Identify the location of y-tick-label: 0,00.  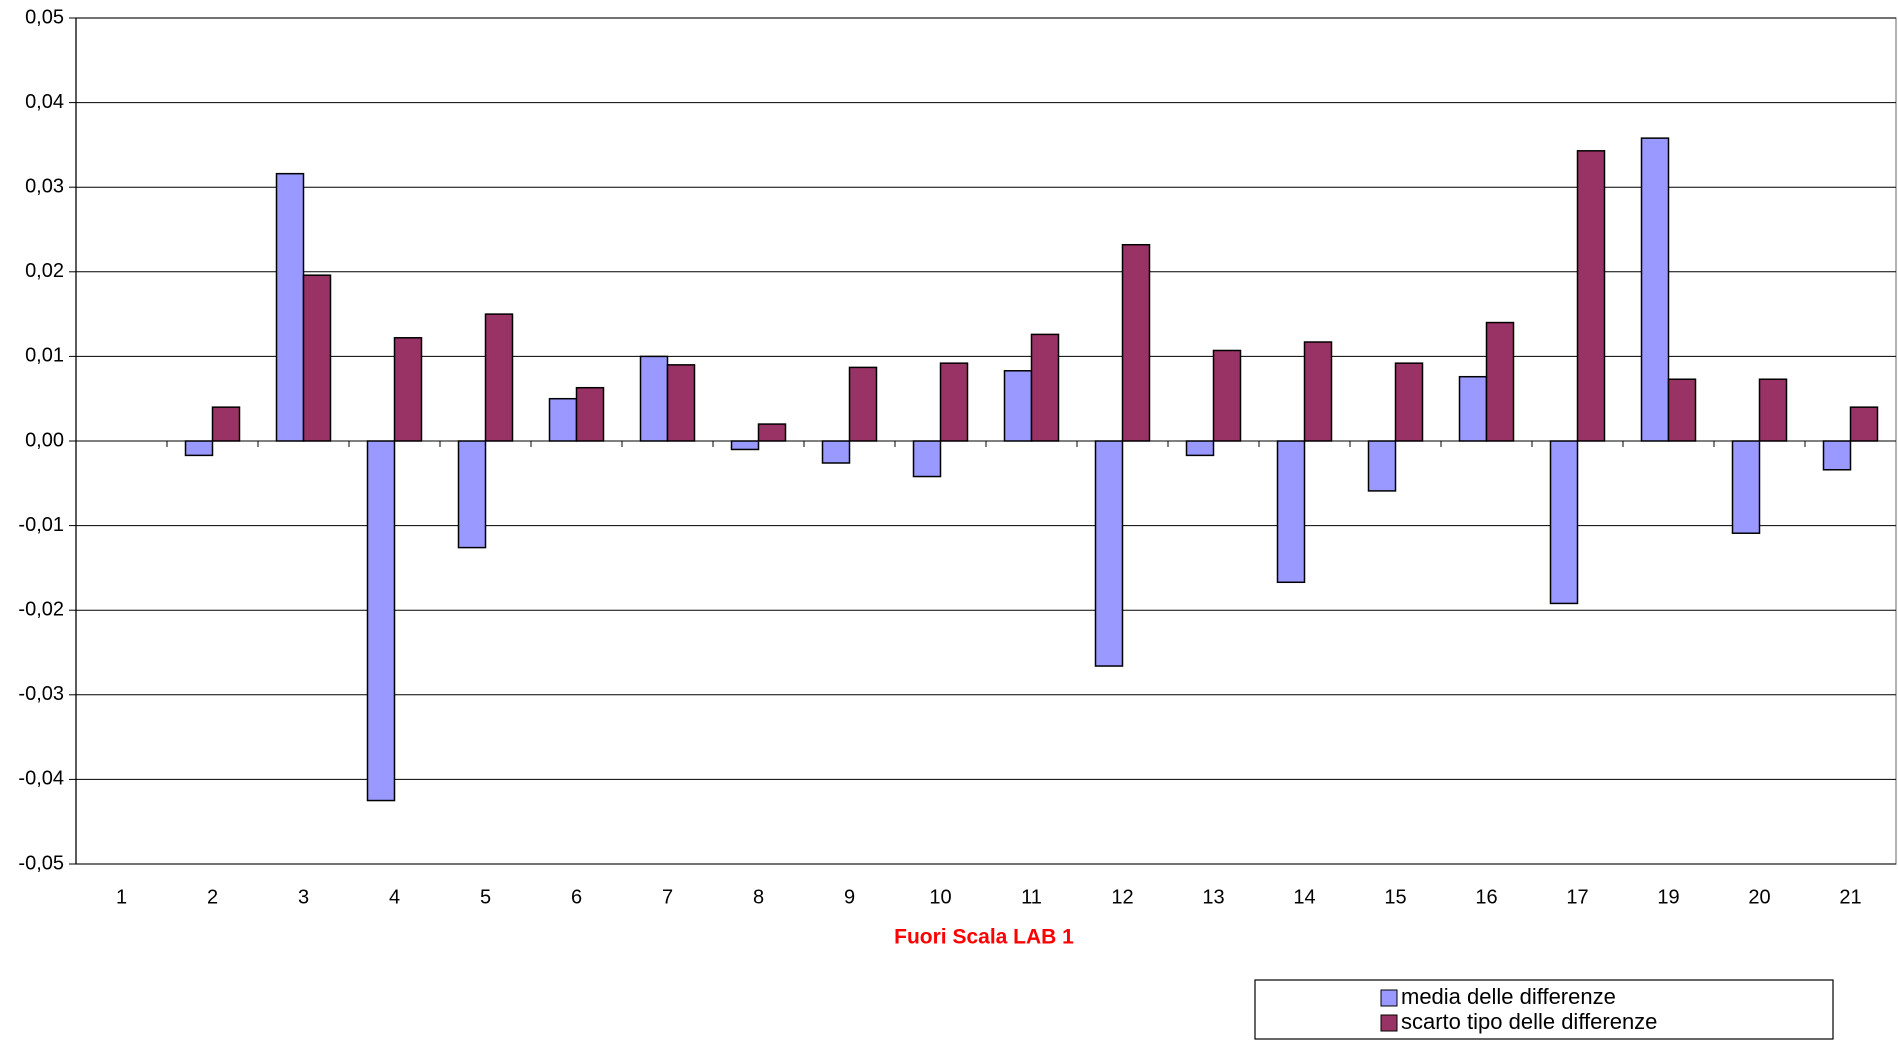
(44, 440).